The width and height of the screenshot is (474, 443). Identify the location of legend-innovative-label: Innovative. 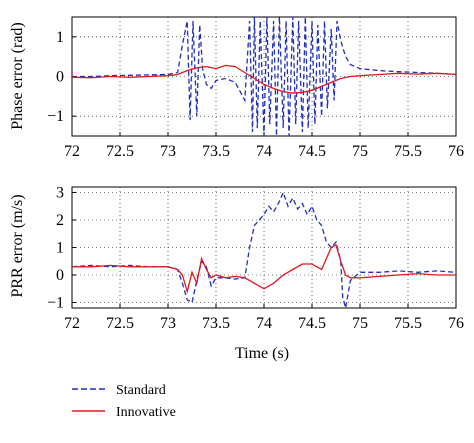
(146, 412).